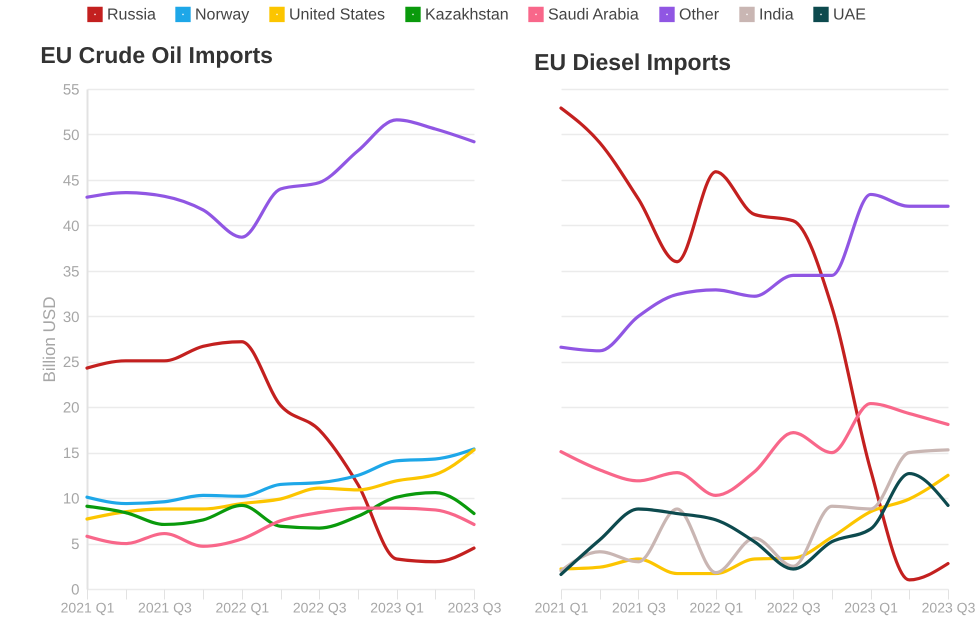 The width and height of the screenshot is (977, 621). I want to click on chart-title: EU Crude Oil Imports, so click(156, 55).